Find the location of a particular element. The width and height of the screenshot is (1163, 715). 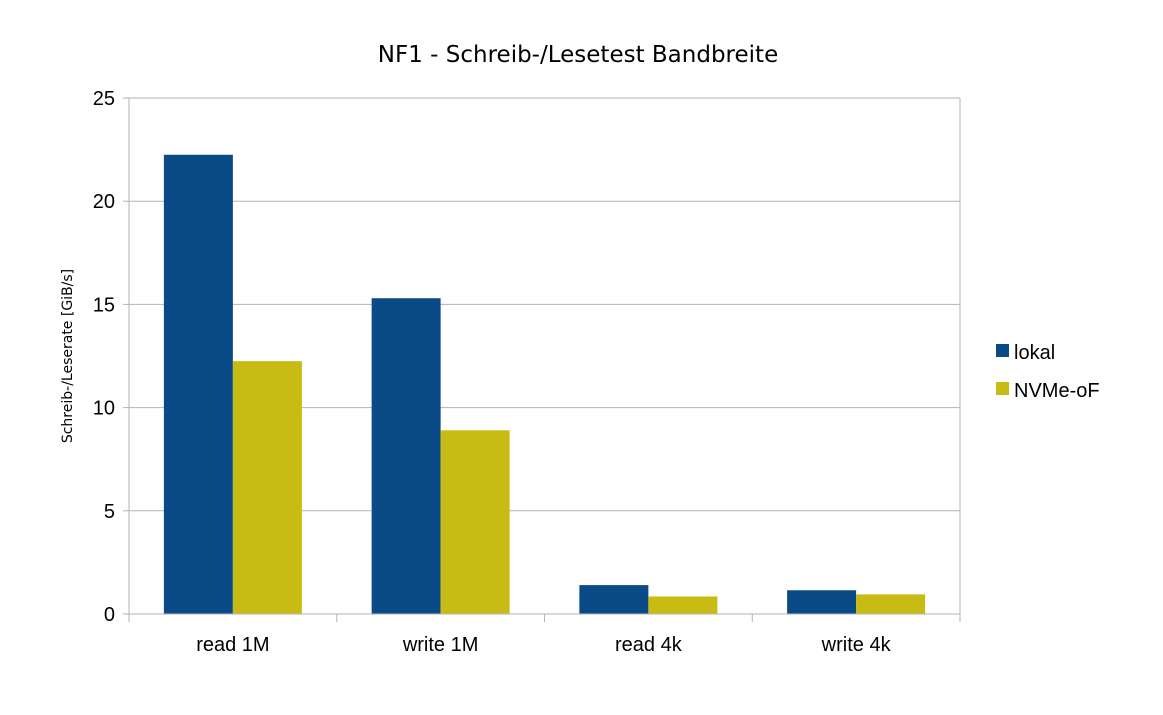

bar-nvme-of-read-1m is located at coordinates (267, 487).